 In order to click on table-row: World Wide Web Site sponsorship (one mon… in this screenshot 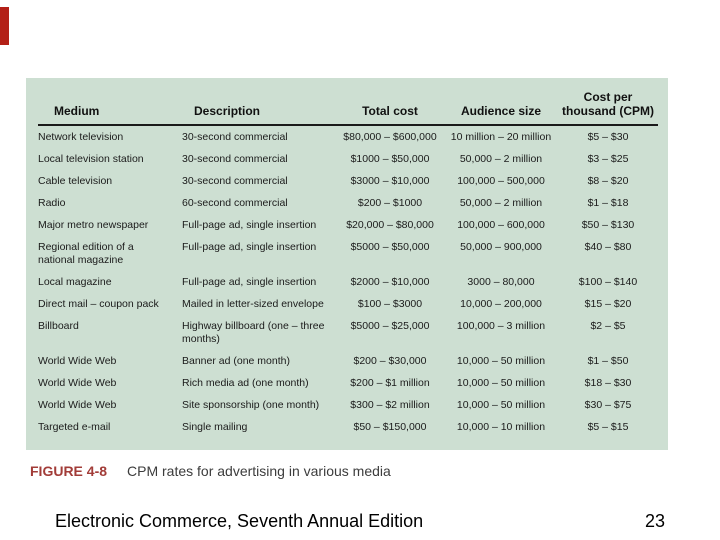, I will do `click(348, 405)`.